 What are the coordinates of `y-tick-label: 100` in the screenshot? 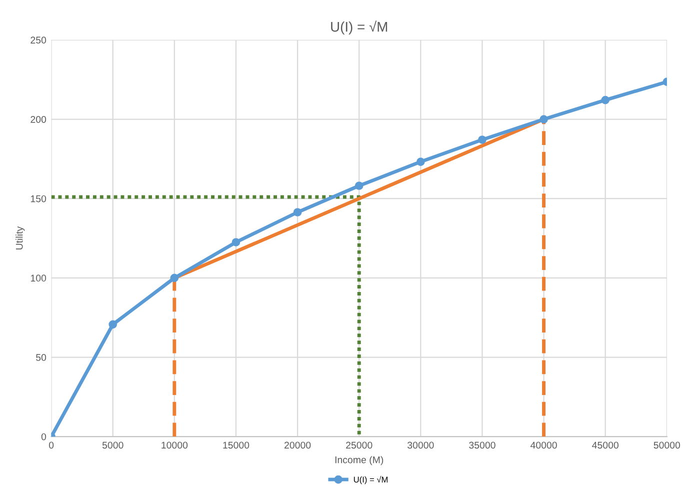 It's located at (38, 278).